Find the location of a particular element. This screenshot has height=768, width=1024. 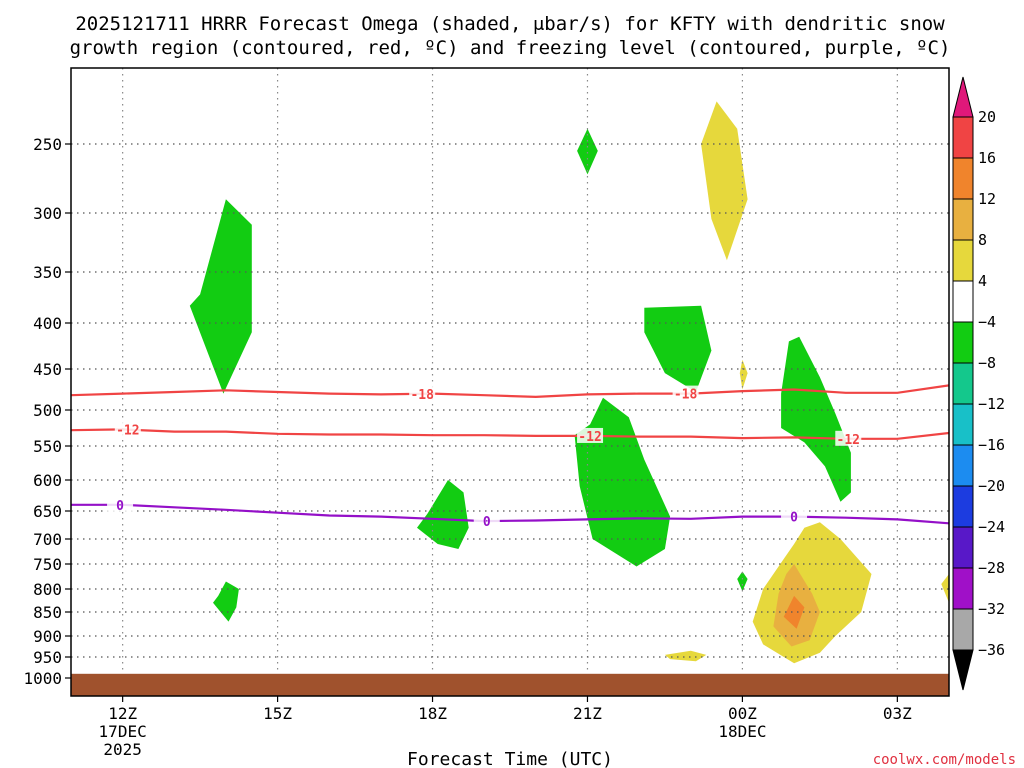

x-tick-label: 12Z is located at coordinates (122, 713).